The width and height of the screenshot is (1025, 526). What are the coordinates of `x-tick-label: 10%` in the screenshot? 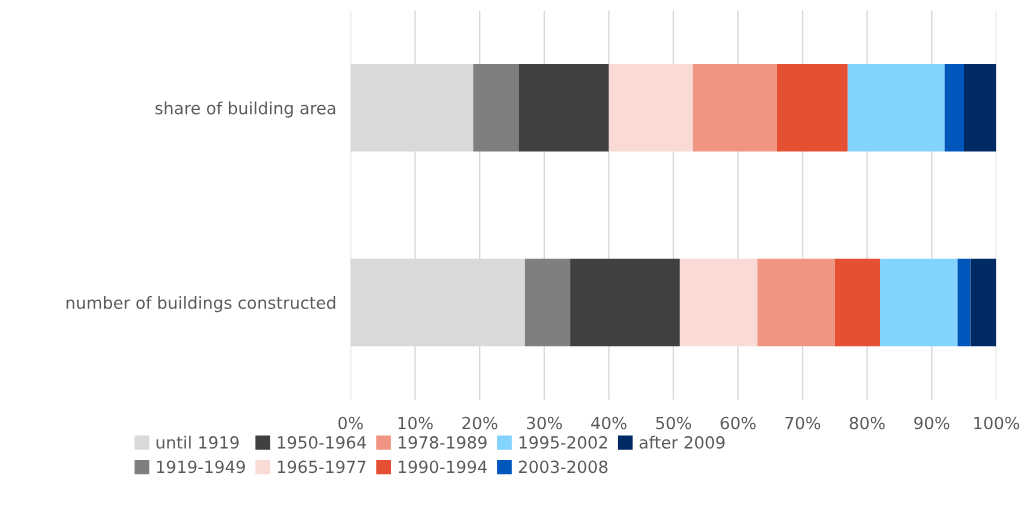 It's located at (415, 423).